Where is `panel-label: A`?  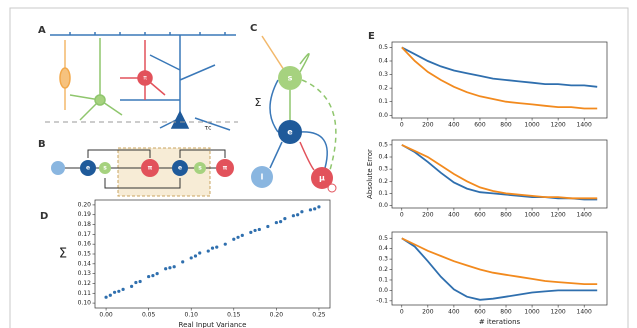
panel-label: A is located at coordinates (42, 30).